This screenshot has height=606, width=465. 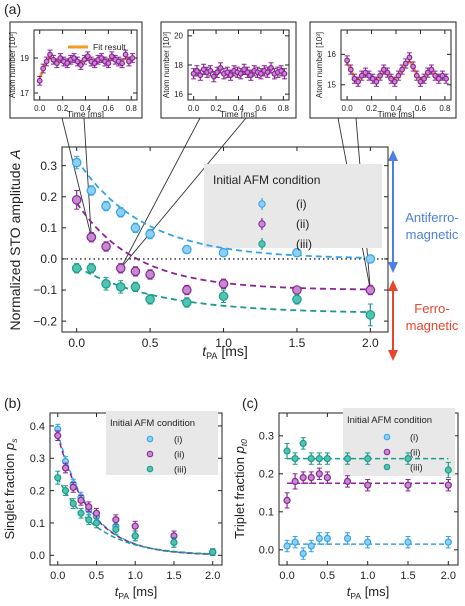 I want to click on connector-line, so click(x=87, y=177).